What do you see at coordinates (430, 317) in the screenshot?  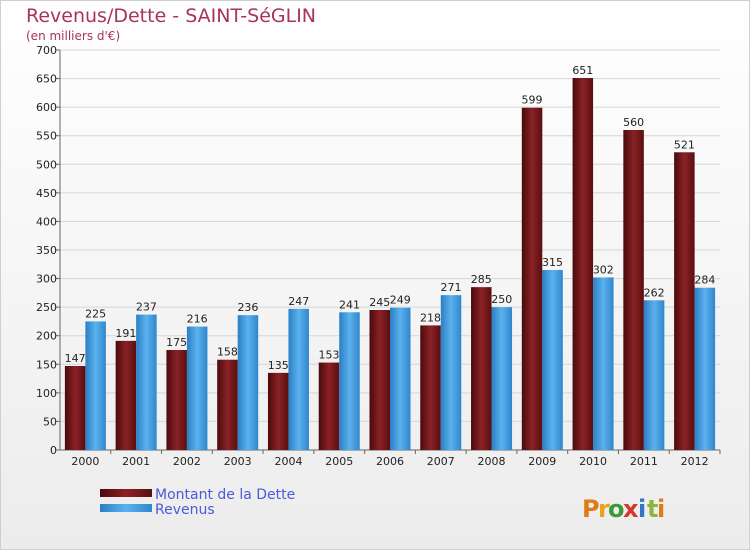 I see `label-dette: 218` at bounding box center [430, 317].